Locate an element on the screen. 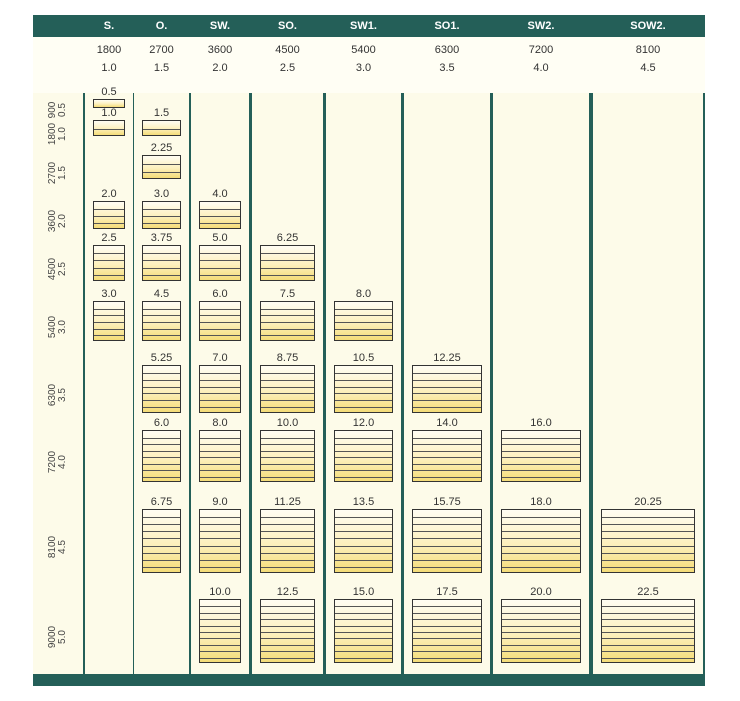  area-cell: 2.25 is located at coordinates (161, 160).